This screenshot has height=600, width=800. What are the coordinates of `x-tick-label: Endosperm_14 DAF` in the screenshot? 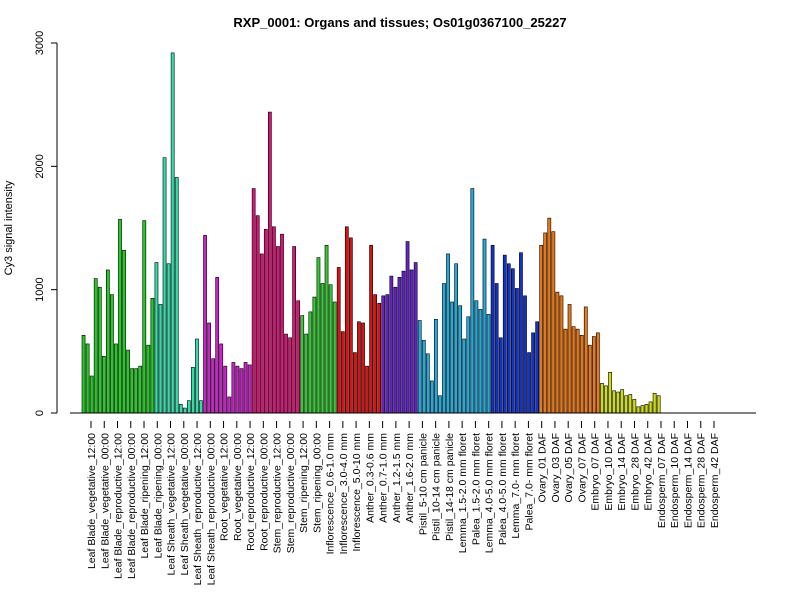 It's located at (688, 480).